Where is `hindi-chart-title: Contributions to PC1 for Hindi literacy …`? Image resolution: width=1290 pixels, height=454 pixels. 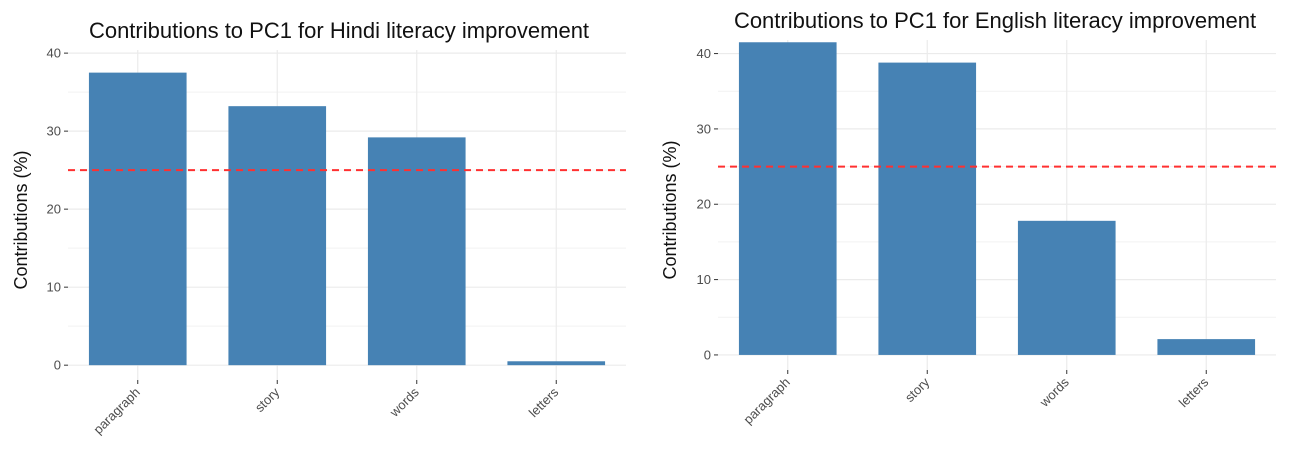
hindi-chart-title: Contributions to PC1 for Hindi literacy … is located at coordinates (339, 30).